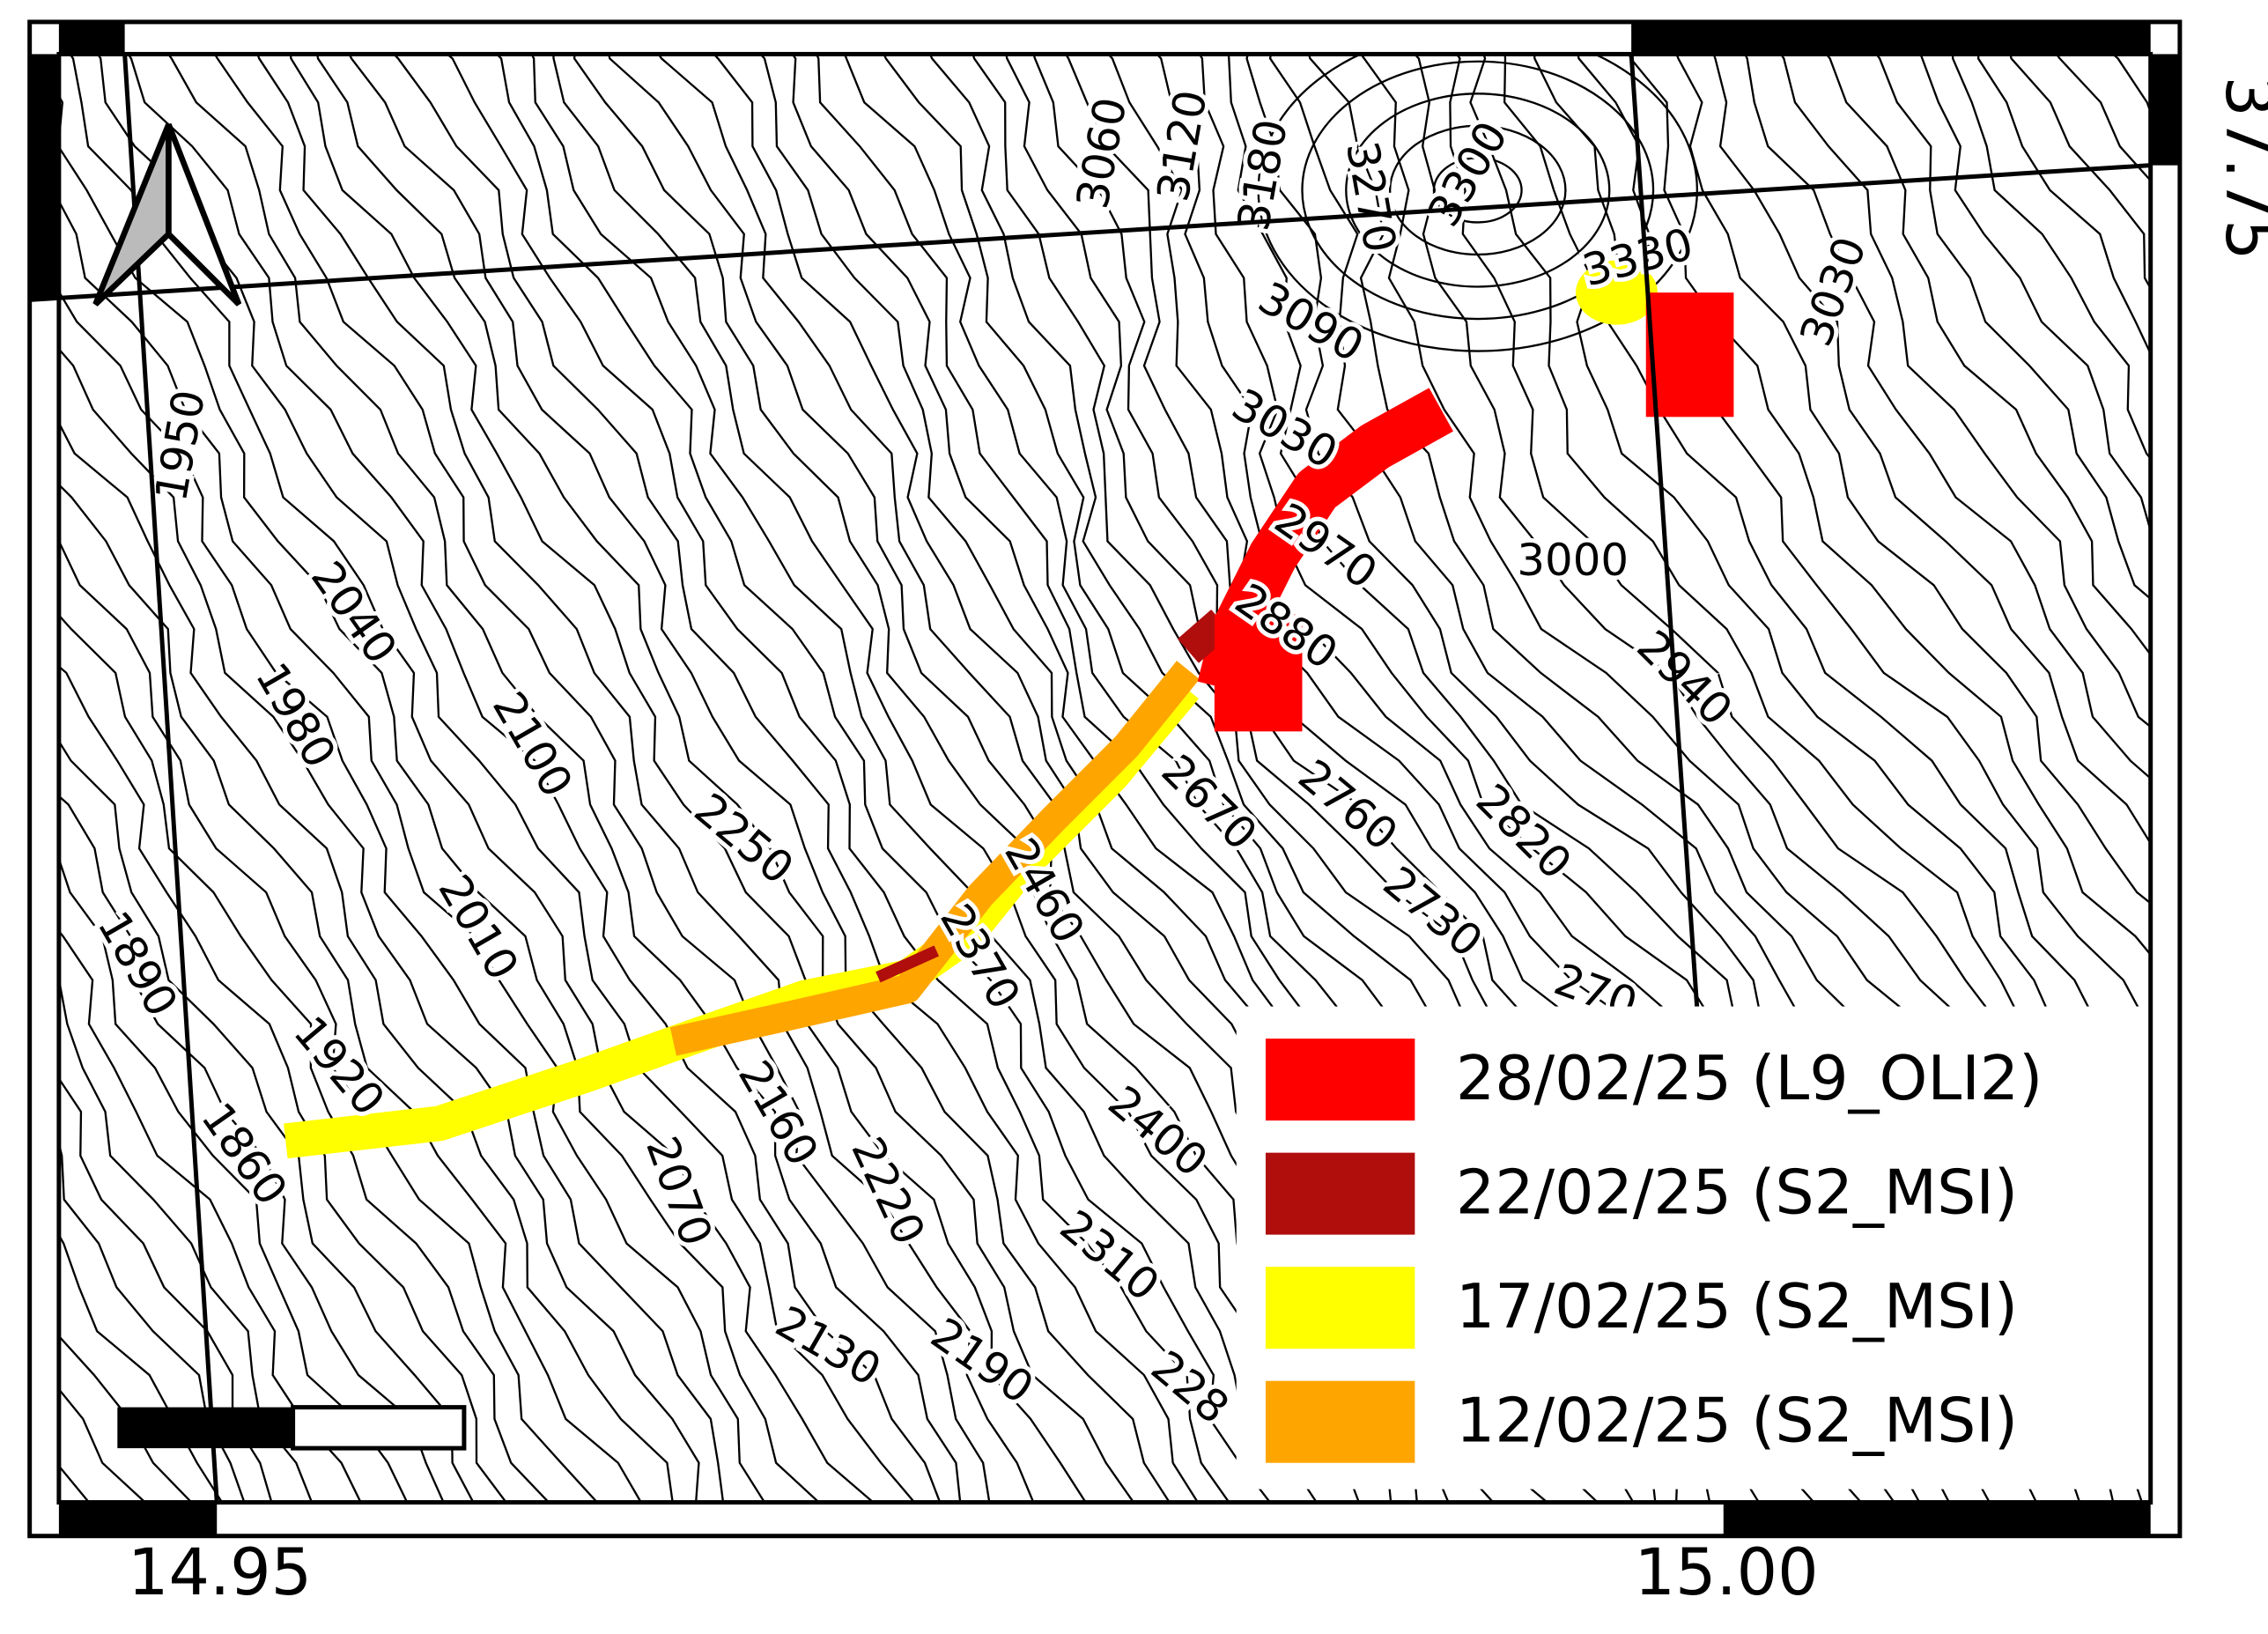  Describe the element at coordinates (167, 214) in the screenshot. I see `north-arrow` at that location.